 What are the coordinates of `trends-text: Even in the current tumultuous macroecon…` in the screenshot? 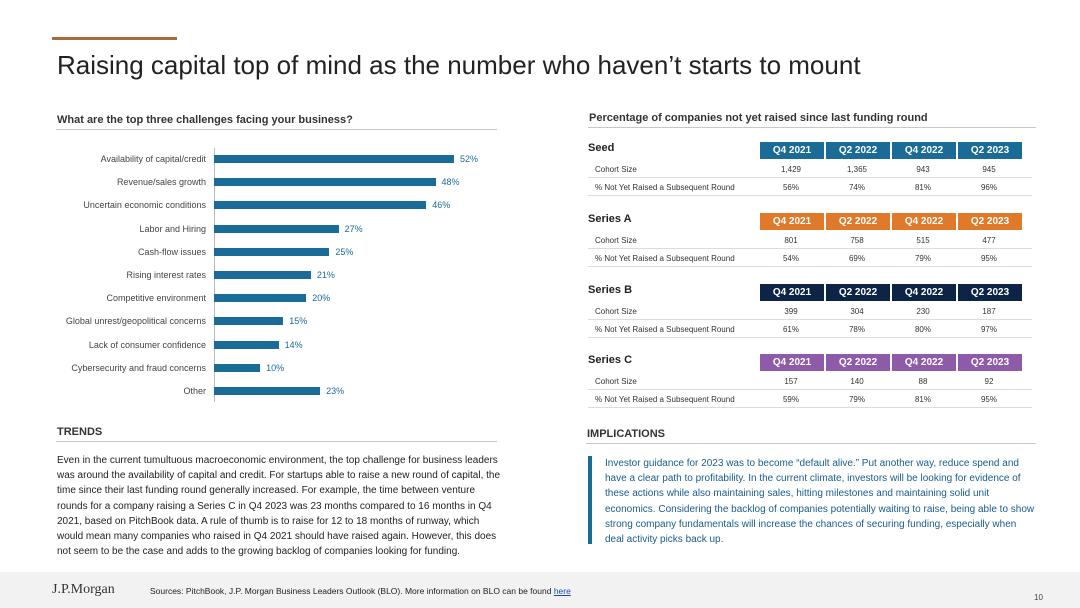 It's located at (279, 506).